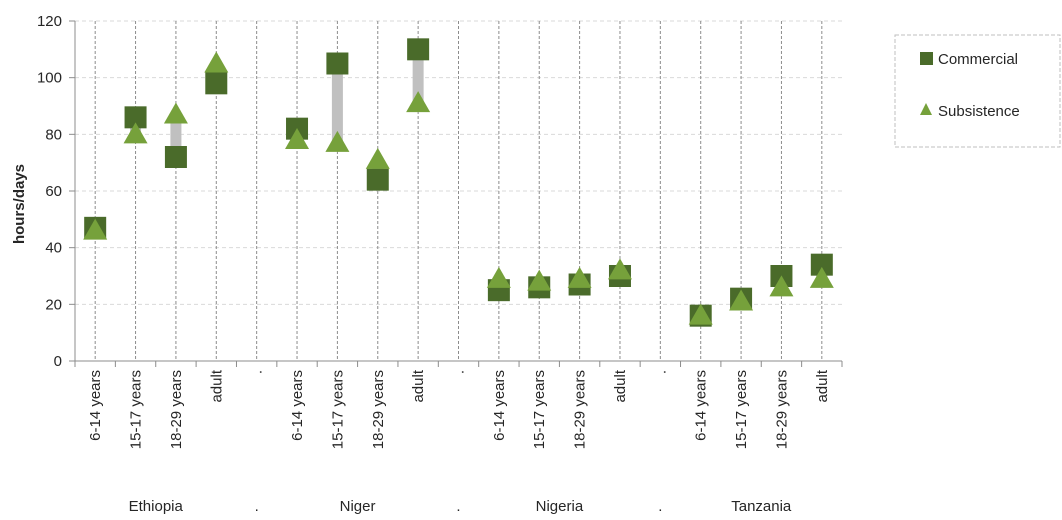  What do you see at coordinates (49, 21) in the screenshot?
I see `y-tick-label: 120` at bounding box center [49, 21].